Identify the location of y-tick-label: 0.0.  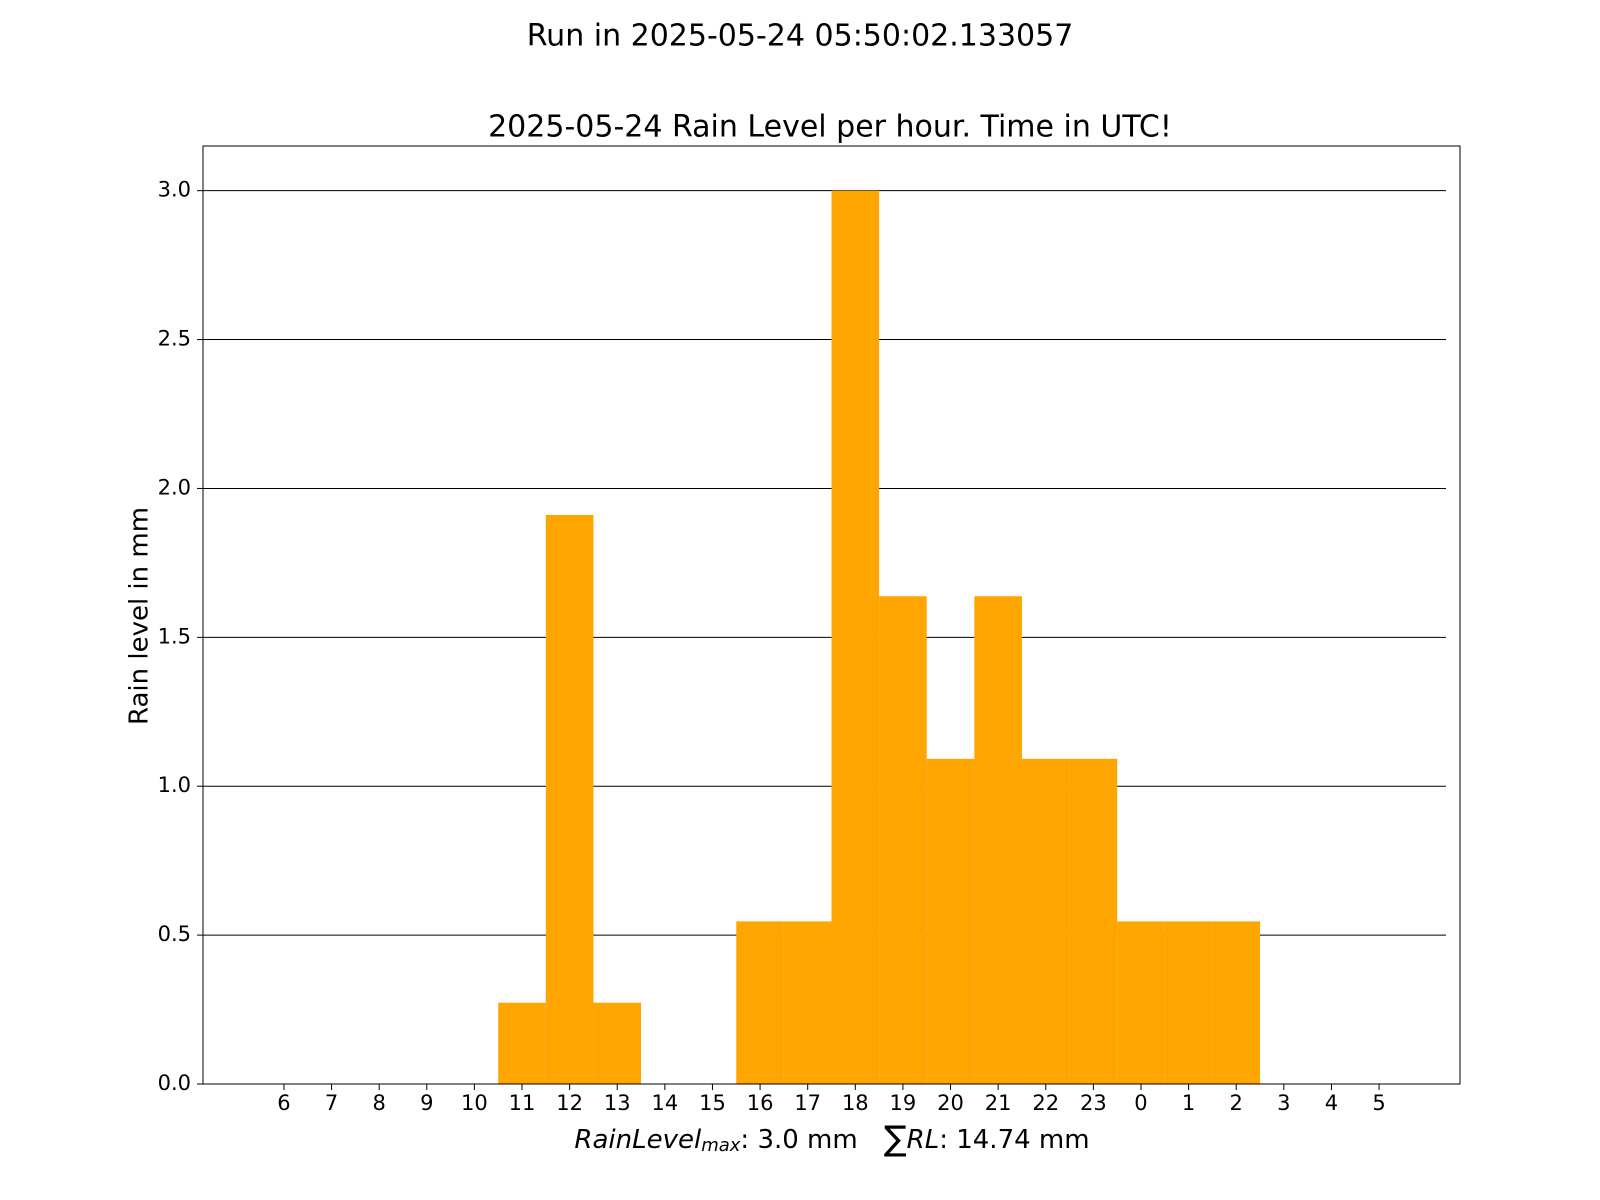
(174, 1083).